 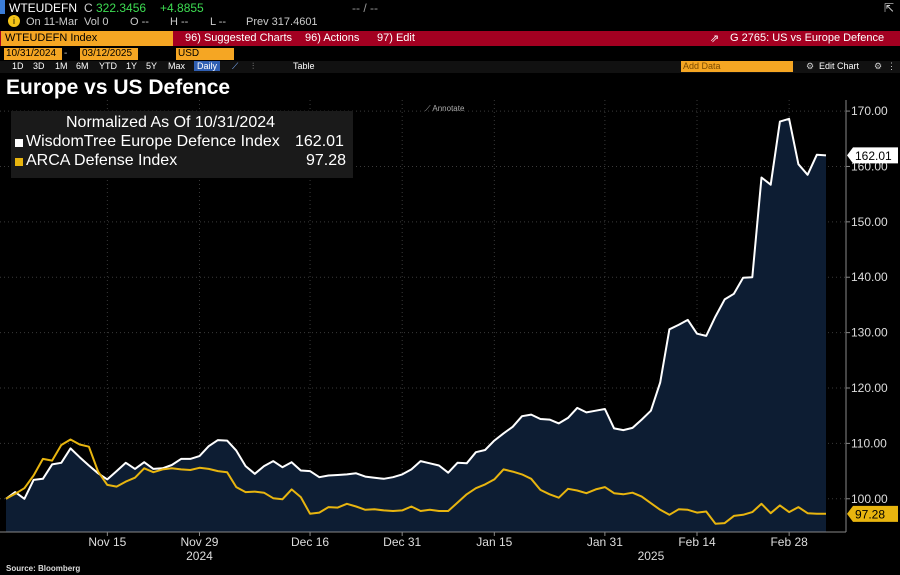 I want to click on last-value-tag-label-1: 97.28, so click(x=870, y=514).